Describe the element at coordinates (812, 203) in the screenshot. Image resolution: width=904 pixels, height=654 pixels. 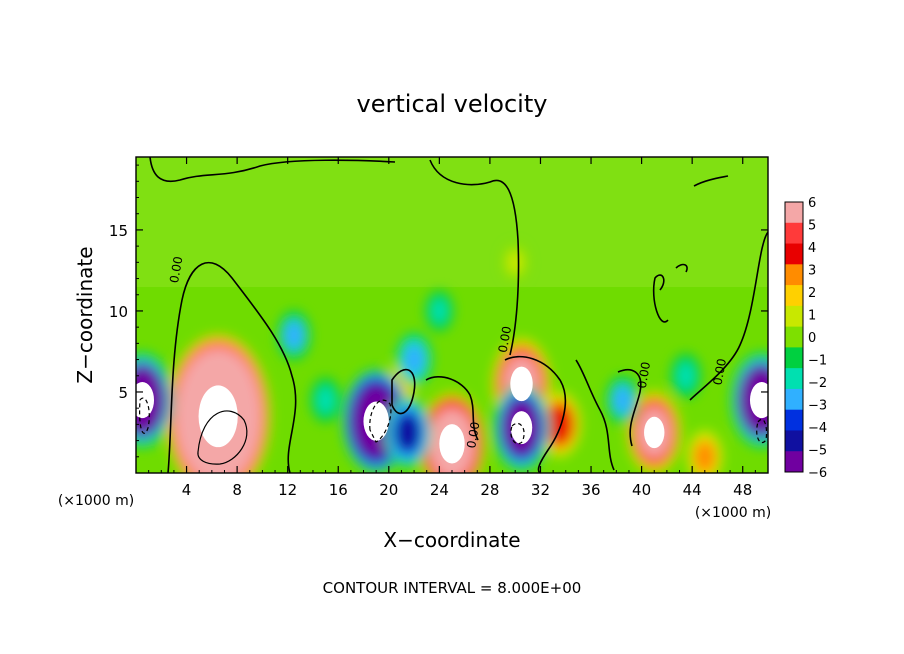
I see `colorbar-label: 6` at that location.